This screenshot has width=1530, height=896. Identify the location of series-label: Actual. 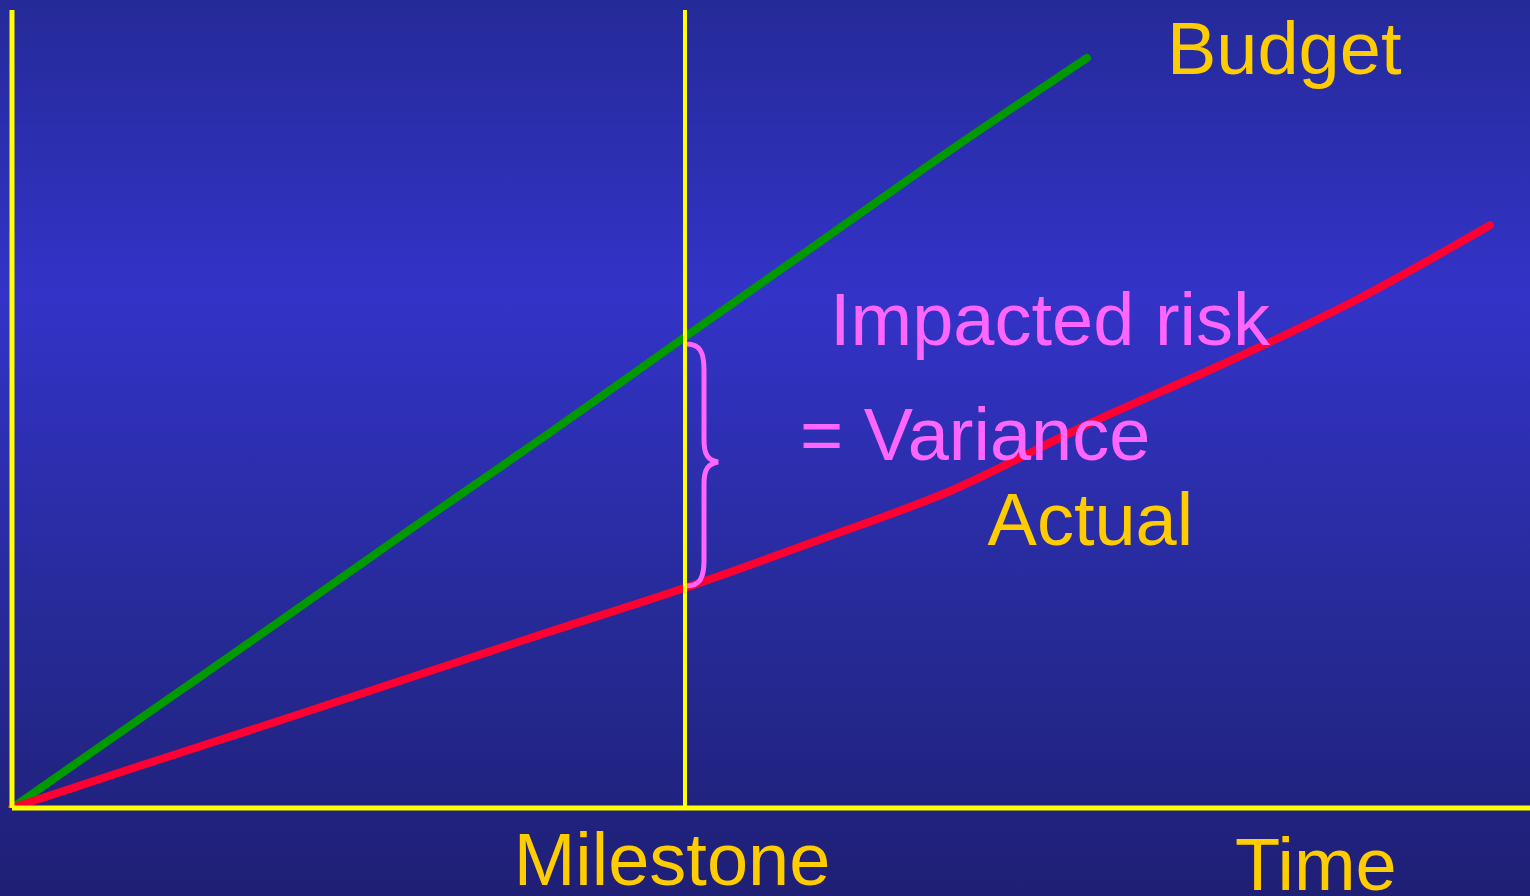
(1090, 519).